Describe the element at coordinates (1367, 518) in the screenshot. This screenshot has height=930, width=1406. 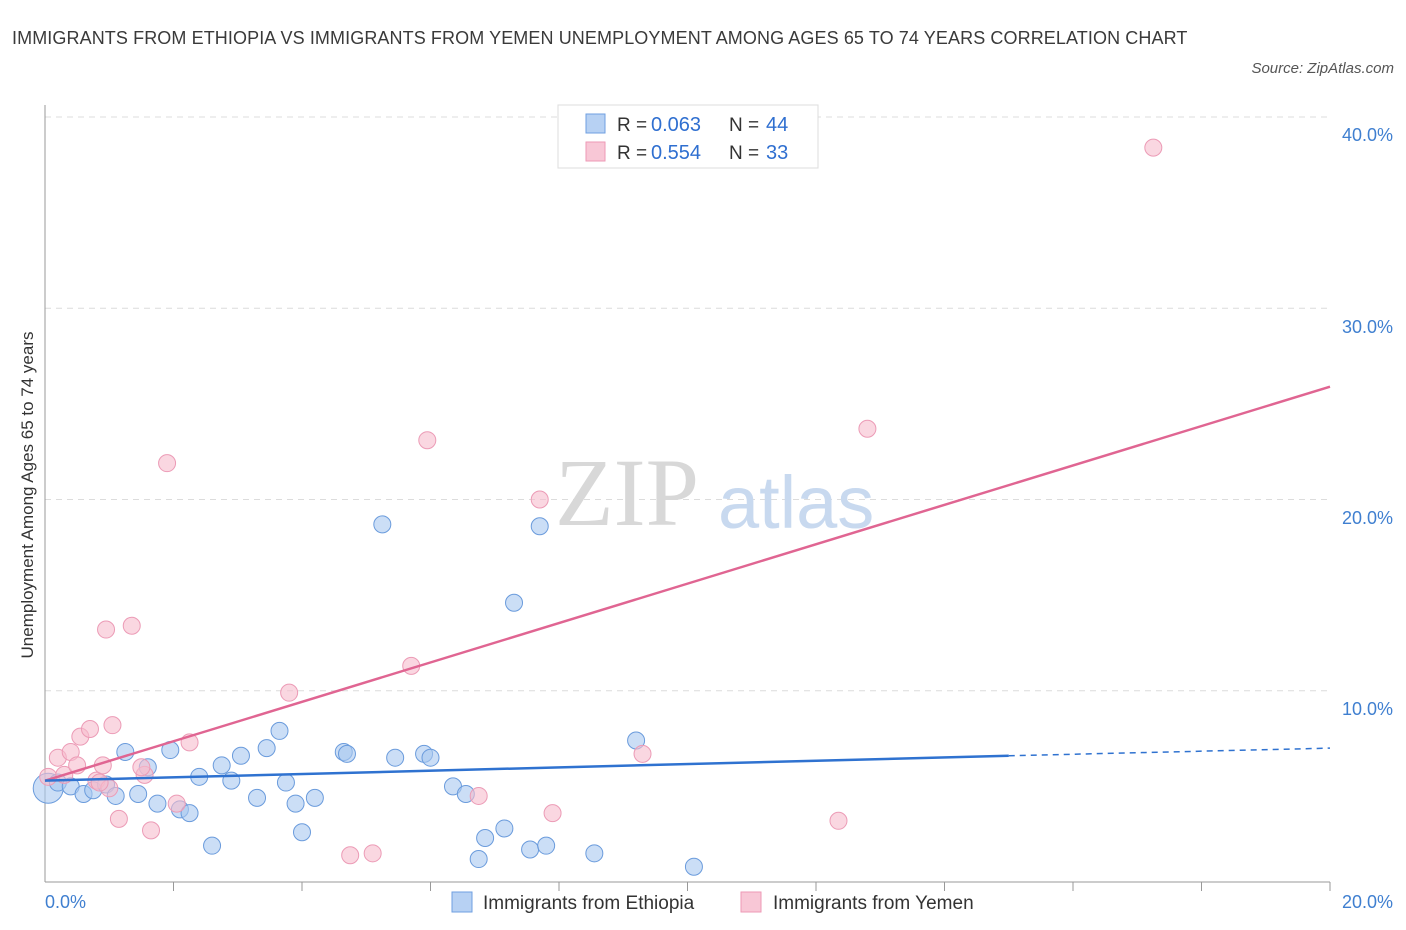
I see `y-tick-label: 20.0%` at that location.